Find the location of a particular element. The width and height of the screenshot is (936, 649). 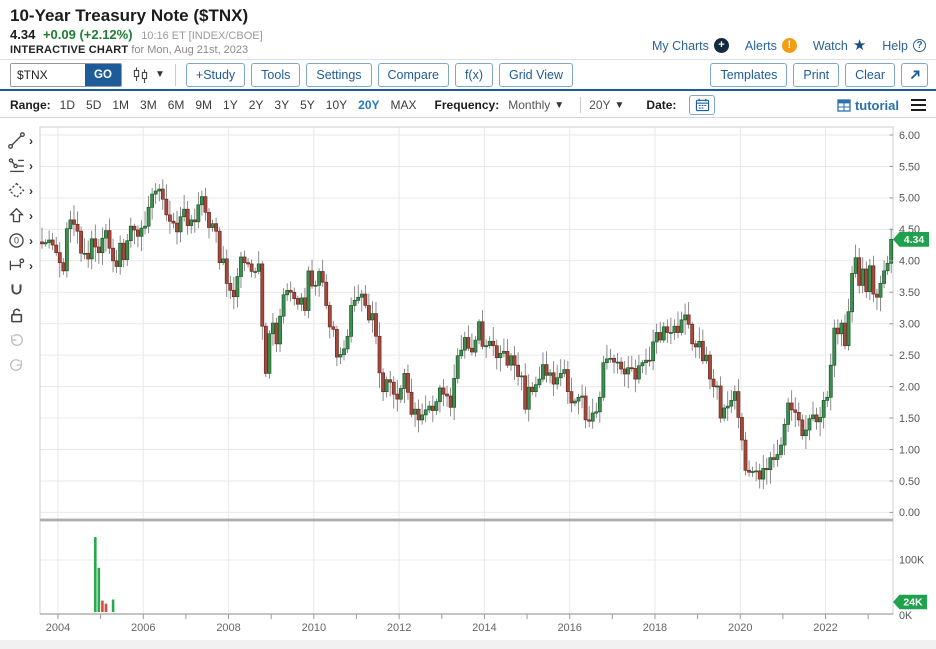

range-item-10y: 10Y is located at coordinates (336, 105).